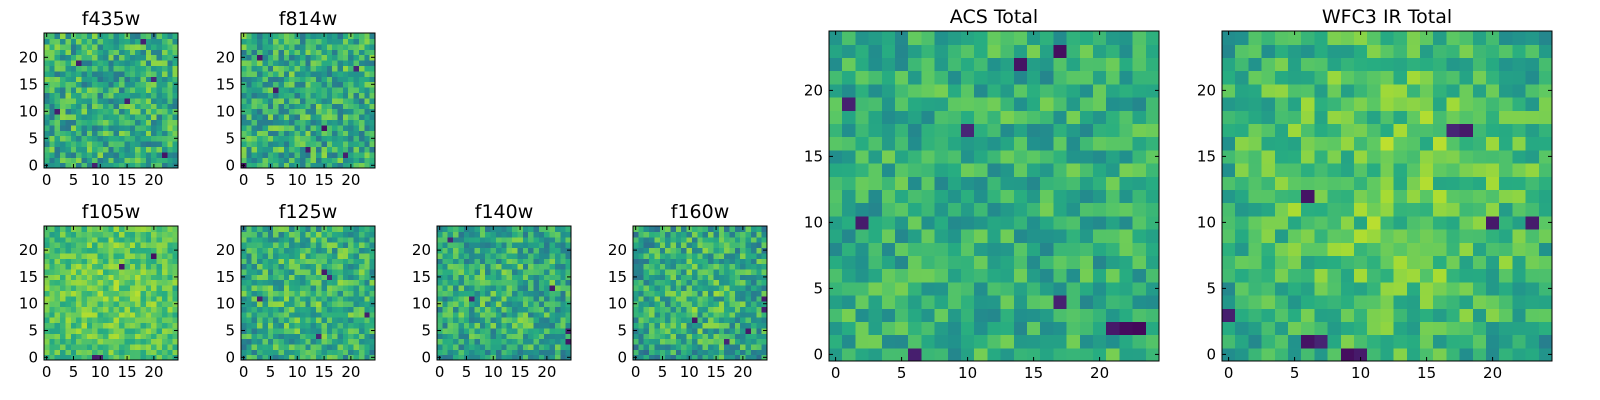 This screenshot has height=400, width=1600. Describe the element at coordinates (617, 277) in the screenshot. I see `y-tick-label: 15` at that location.